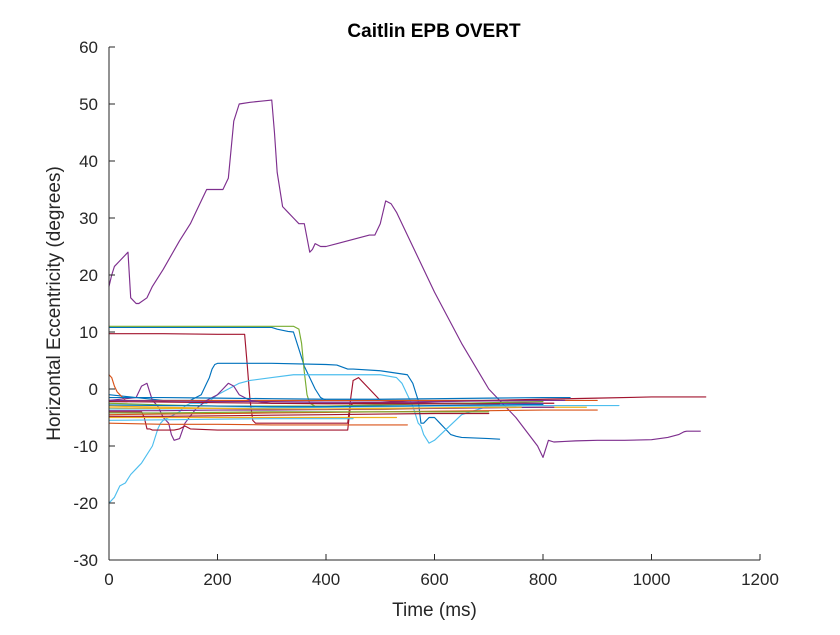 The width and height of the screenshot is (840, 635). I want to click on x-ticks: 0 200 400 600 800 1000 1200, so click(441, 571).